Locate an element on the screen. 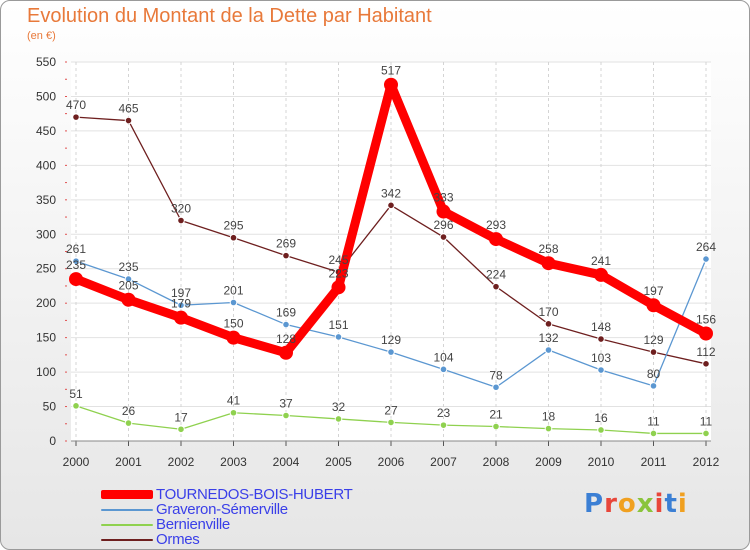  data-label: 18 is located at coordinates (549, 417).